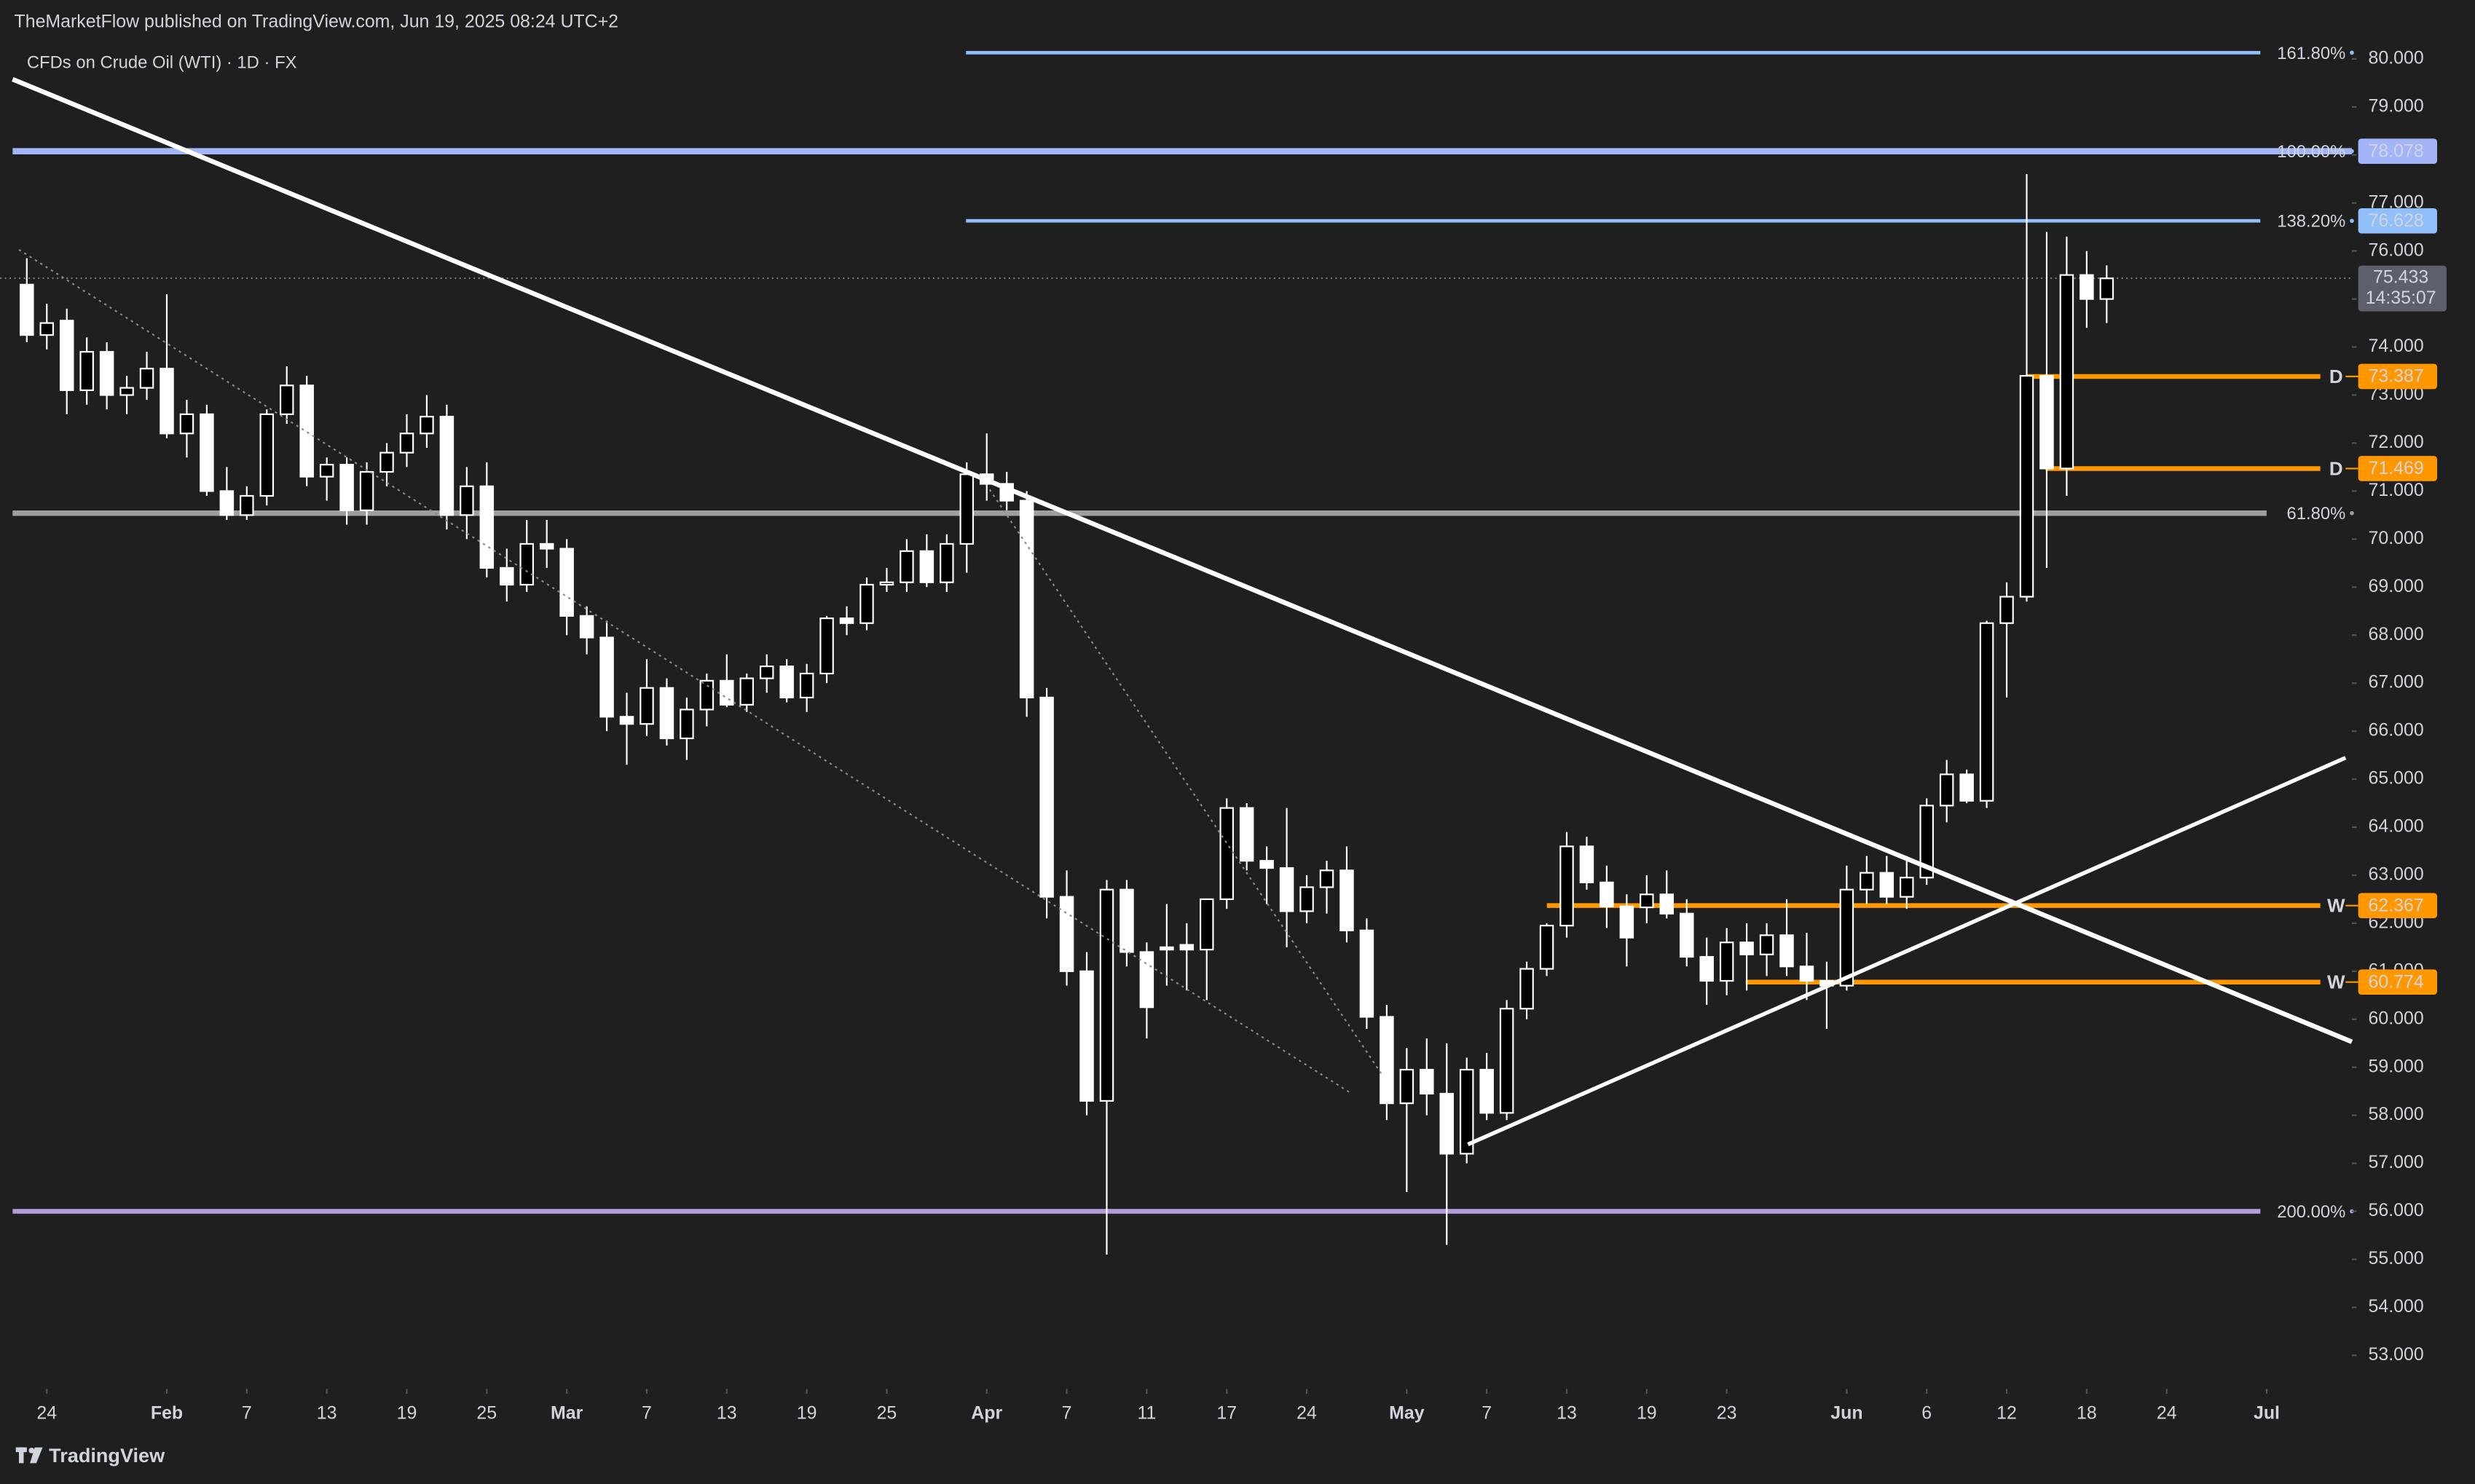 This screenshot has width=2475, height=1484. I want to click on y-tick-label: 54.000, so click(2396, 1306).